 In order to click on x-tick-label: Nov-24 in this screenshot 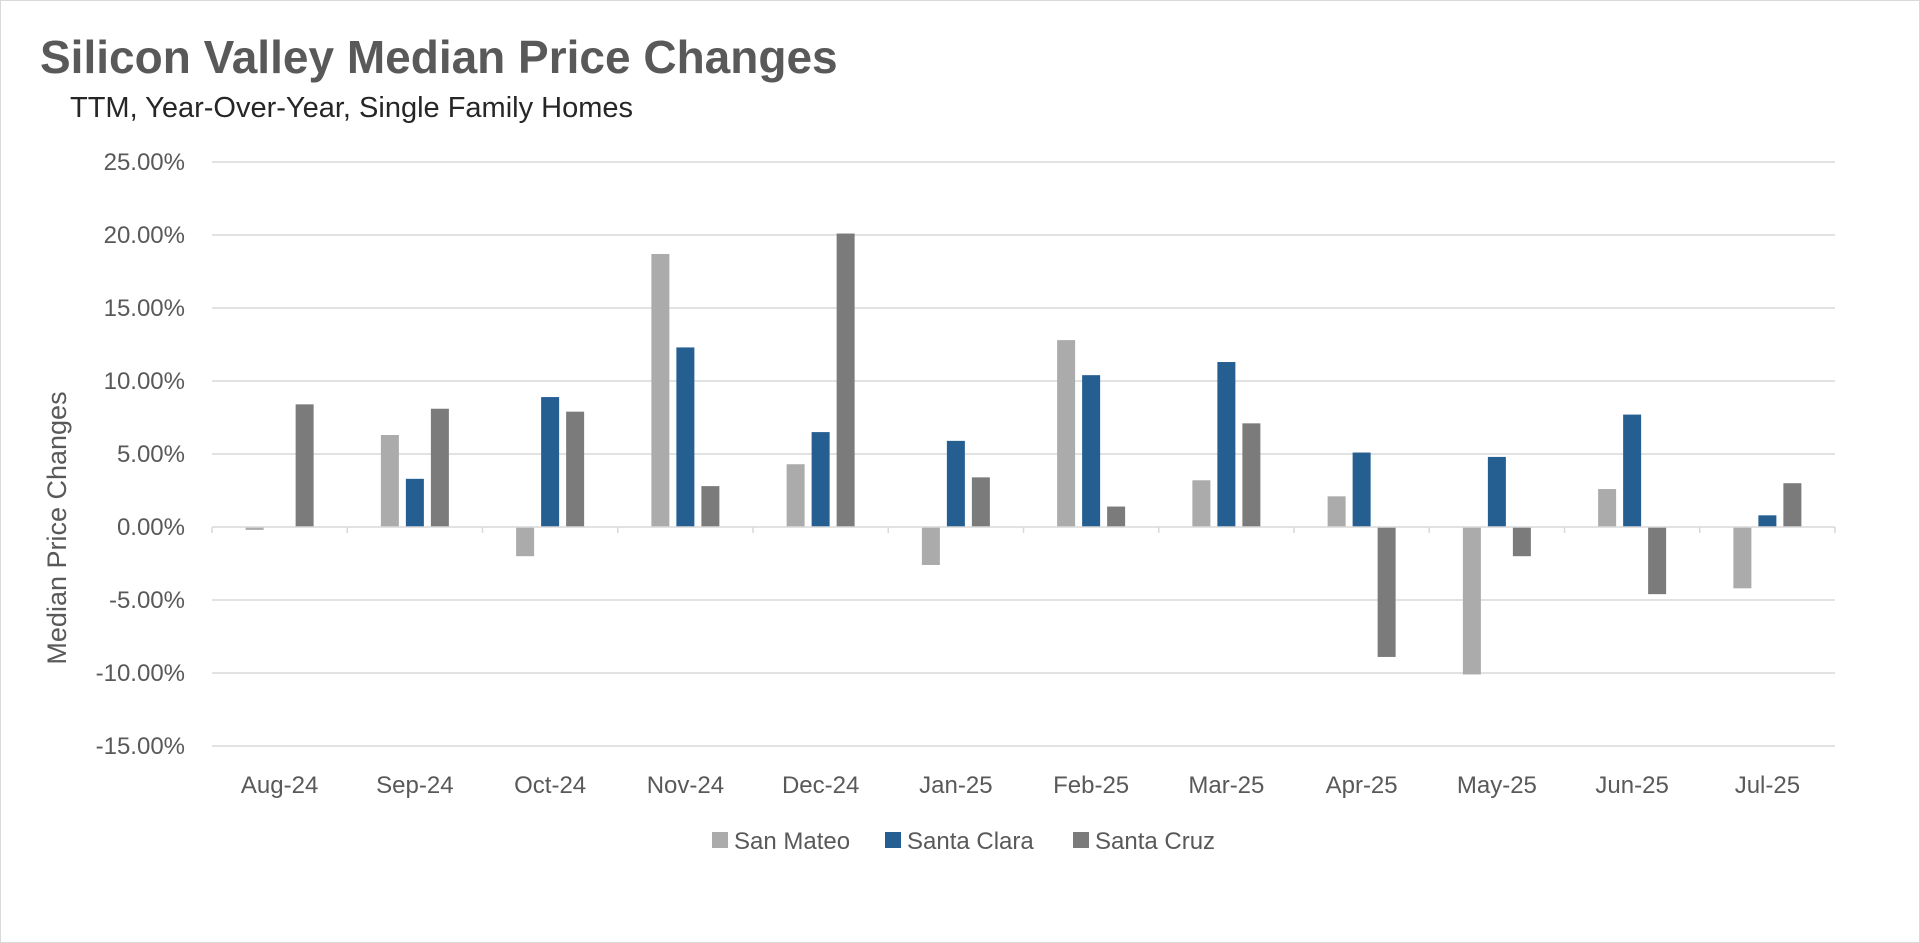, I will do `click(685, 785)`.